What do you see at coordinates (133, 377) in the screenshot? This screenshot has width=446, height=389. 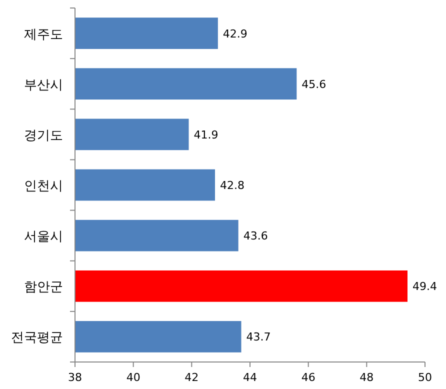 I see `x-tick-label: 40` at bounding box center [133, 377].